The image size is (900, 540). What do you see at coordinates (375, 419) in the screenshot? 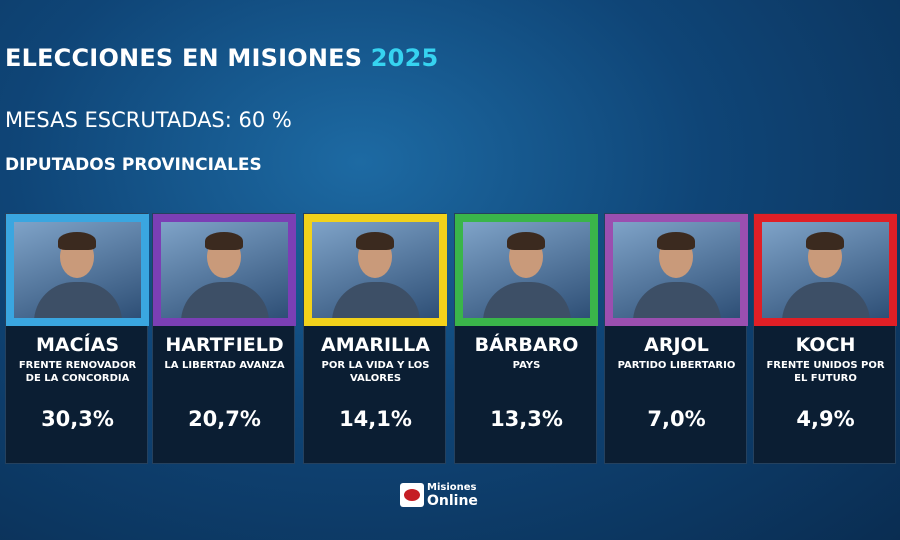
I see `candidate-percent: 14,1%` at bounding box center [375, 419].